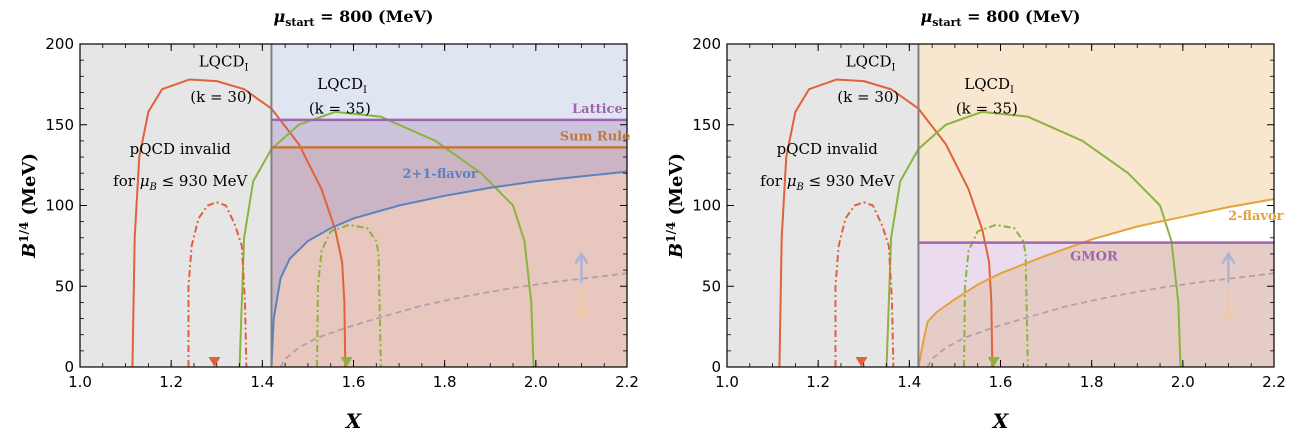  Describe the element at coordinates (1094, 257) in the screenshot. I see `hline-label-1: GMOR` at that location.